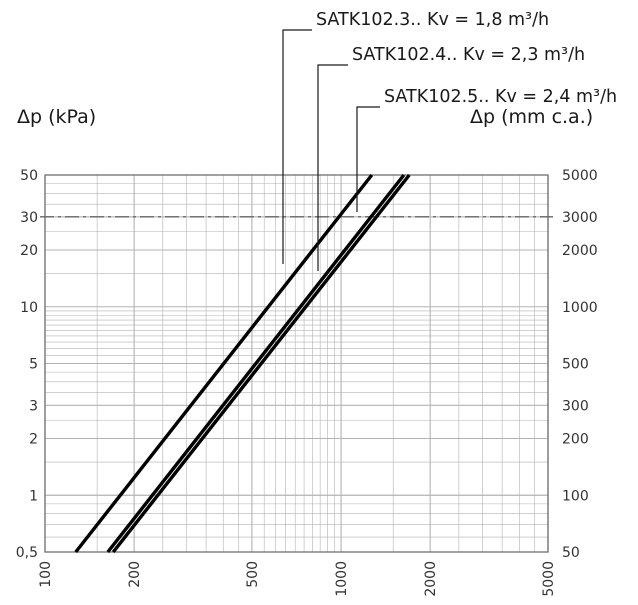  What do you see at coordinates (29, 176) in the screenshot?
I see `y-tick-left: 50` at bounding box center [29, 176].